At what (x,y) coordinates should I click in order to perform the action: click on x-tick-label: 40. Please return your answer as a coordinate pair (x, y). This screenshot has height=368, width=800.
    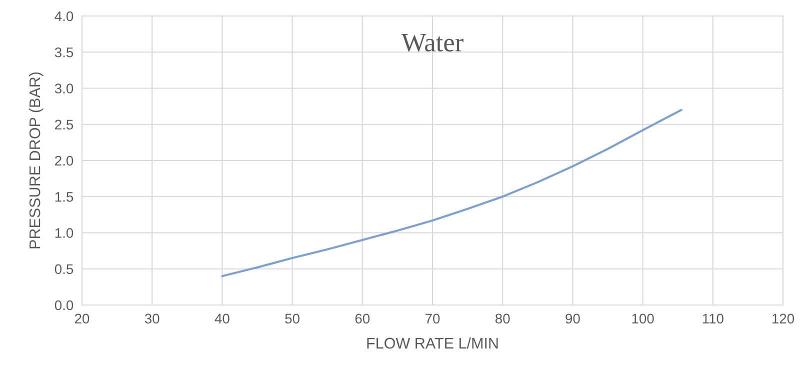
    Looking at the image, I should click on (222, 319).